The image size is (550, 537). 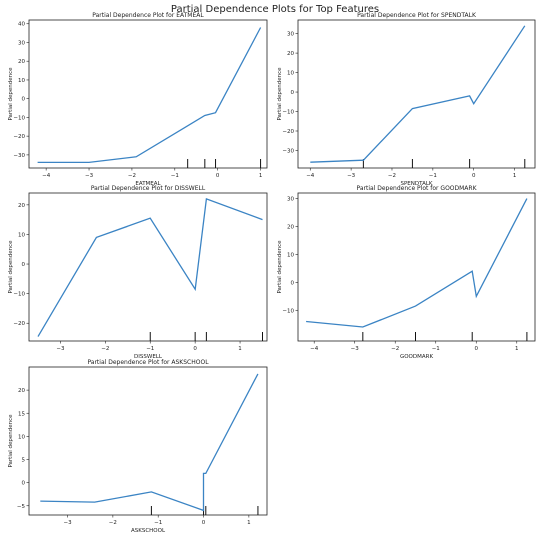 I want to click on panel-title: Partial Dependence Plot for EATMEAL, so click(x=148, y=15).